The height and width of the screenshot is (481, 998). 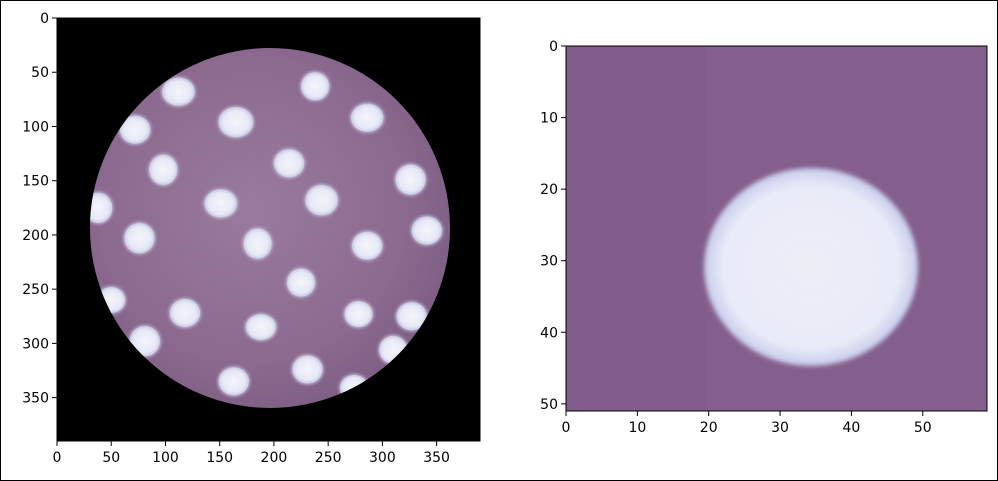 What do you see at coordinates (747, 423) in the screenshot?
I see `right-x-axis: 0 10 20 30 40 50` at bounding box center [747, 423].